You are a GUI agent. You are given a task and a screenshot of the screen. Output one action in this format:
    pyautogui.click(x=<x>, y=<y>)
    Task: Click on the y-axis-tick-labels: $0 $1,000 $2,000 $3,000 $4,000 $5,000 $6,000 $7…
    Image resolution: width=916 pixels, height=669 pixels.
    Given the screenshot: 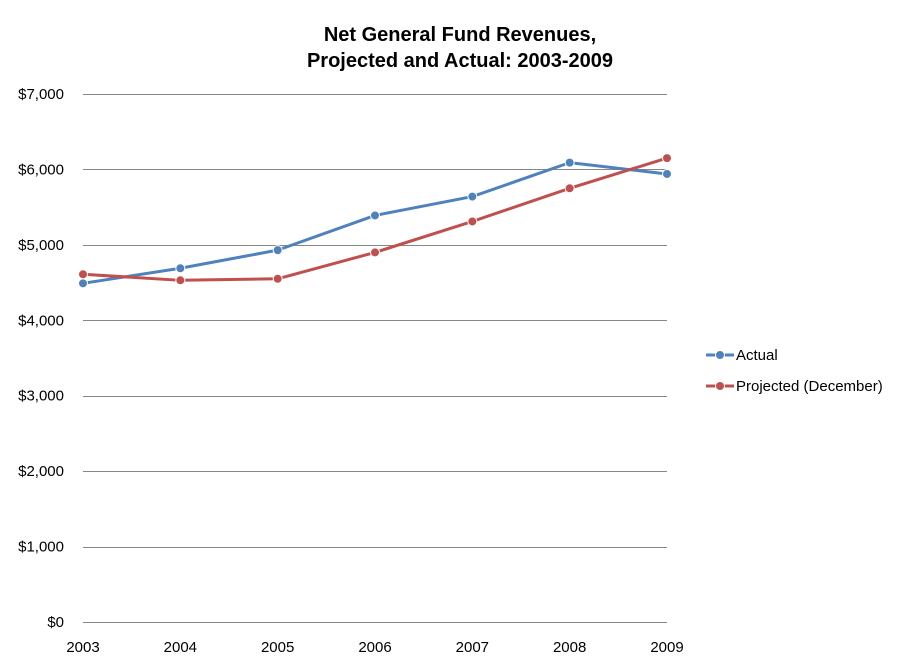 What is the action you would take?
    pyautogui.click(x=41, y=358)
    